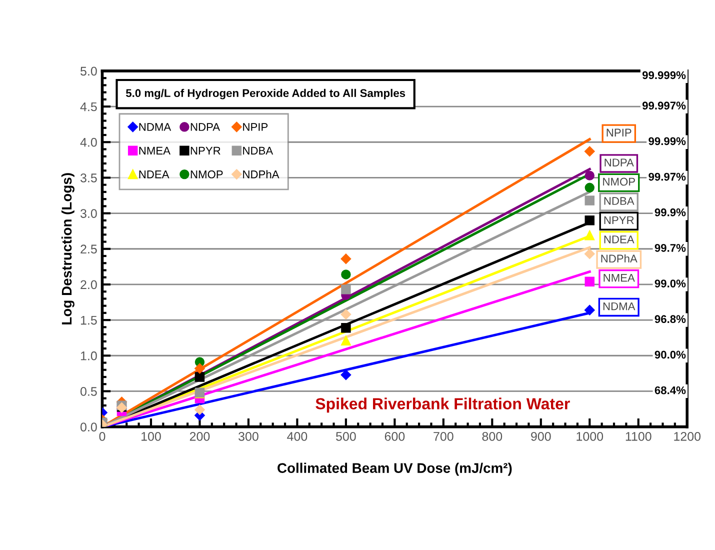 This screenshot has width=715, height=550. Describe the element at coordinates (88, 285) in the screenshot. I see `y-tick-label: 2.0` at that location.